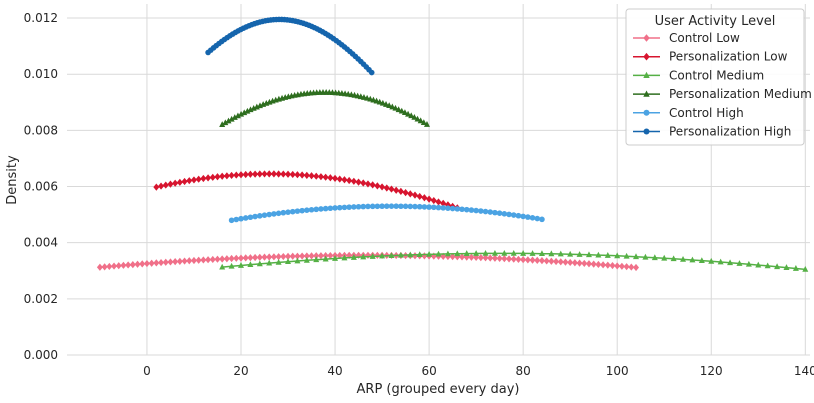 The height and width of the screenshot is (403, 814). I want to click on series-control-low, so click(368, 261).